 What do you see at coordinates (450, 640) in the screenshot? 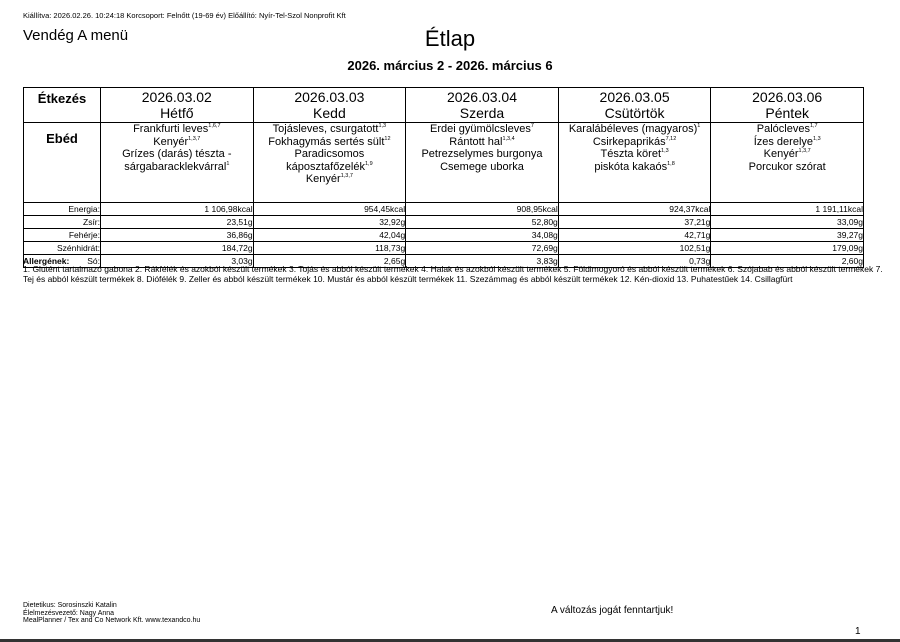
I see `page-bottom-border` at bounding box center [450, 640].